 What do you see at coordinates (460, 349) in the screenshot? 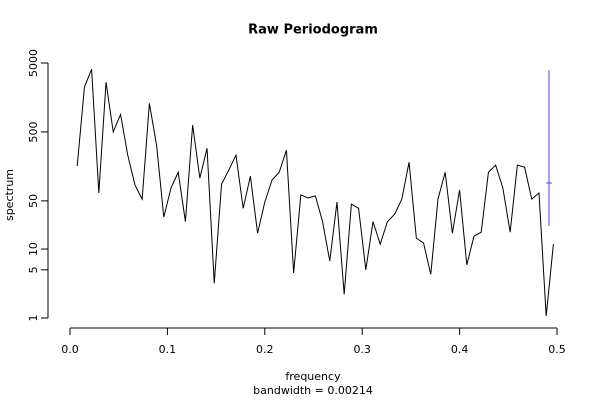
I see `x-tick-label: 0.4` at bounding box center [460, 349].